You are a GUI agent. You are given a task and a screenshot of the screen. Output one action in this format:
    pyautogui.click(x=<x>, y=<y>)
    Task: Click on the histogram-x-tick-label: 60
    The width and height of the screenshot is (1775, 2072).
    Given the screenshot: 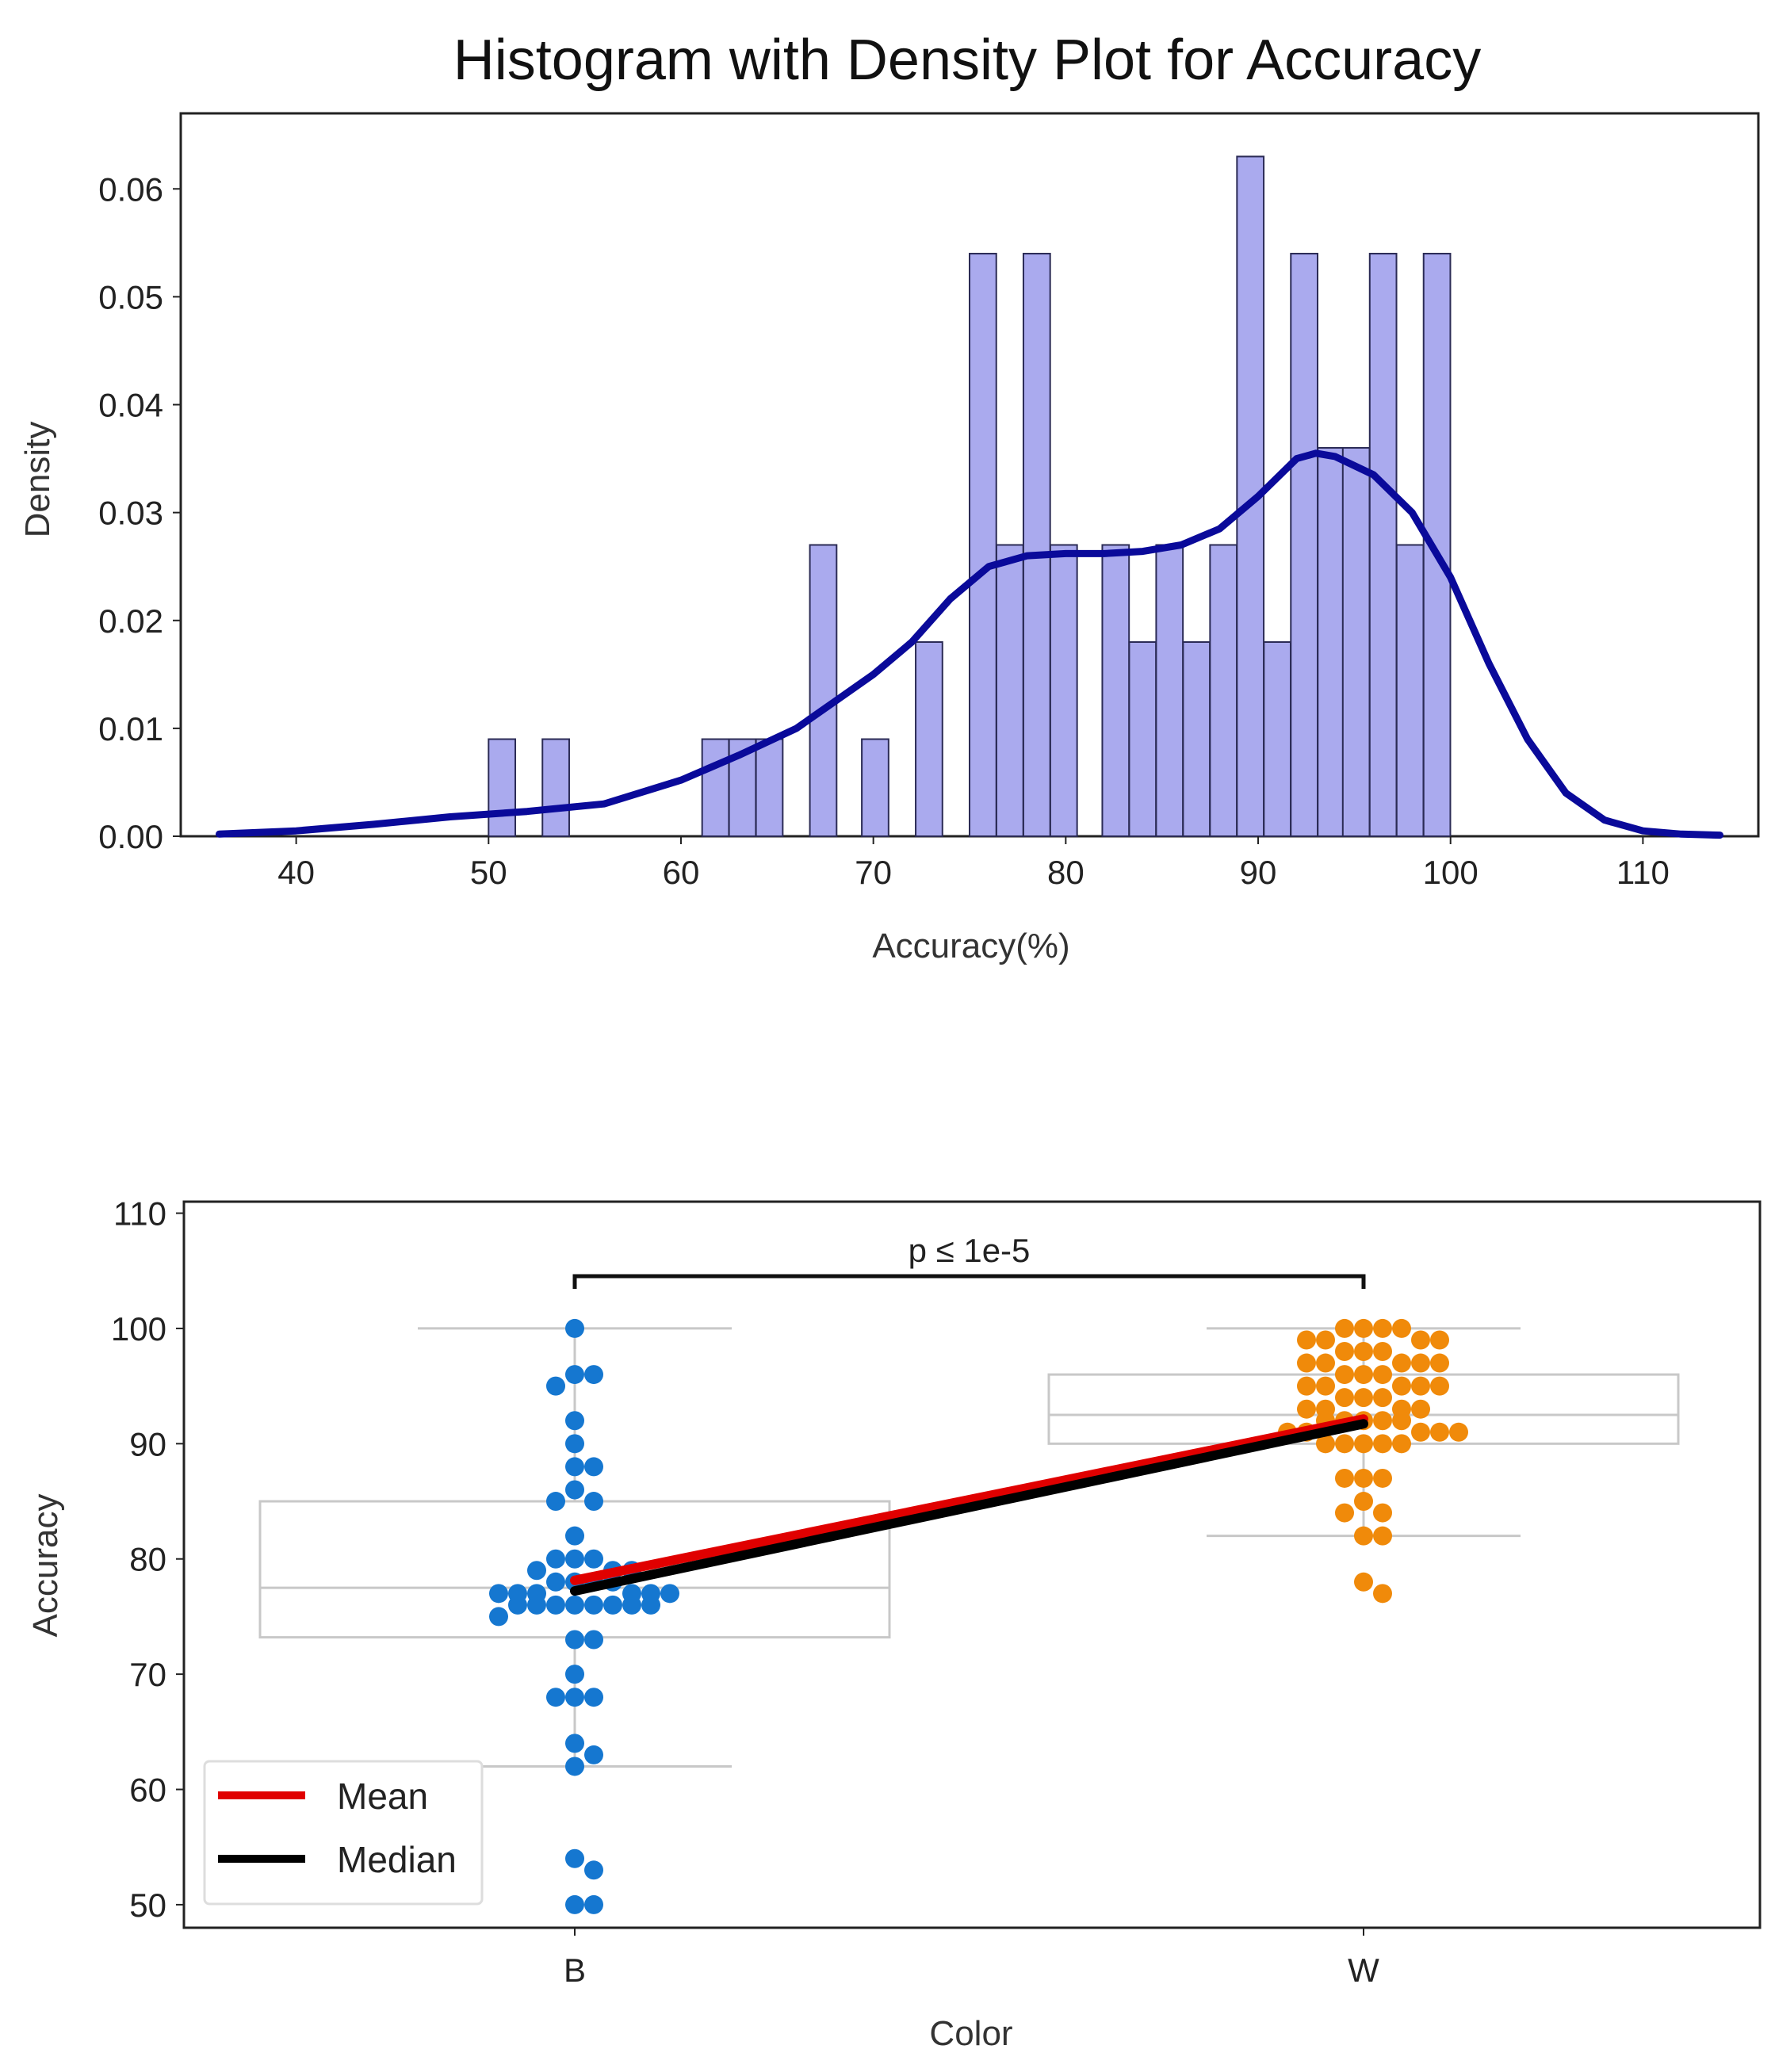 What is the action you would take?
    pyautogui.click(x=681, y=873)
    